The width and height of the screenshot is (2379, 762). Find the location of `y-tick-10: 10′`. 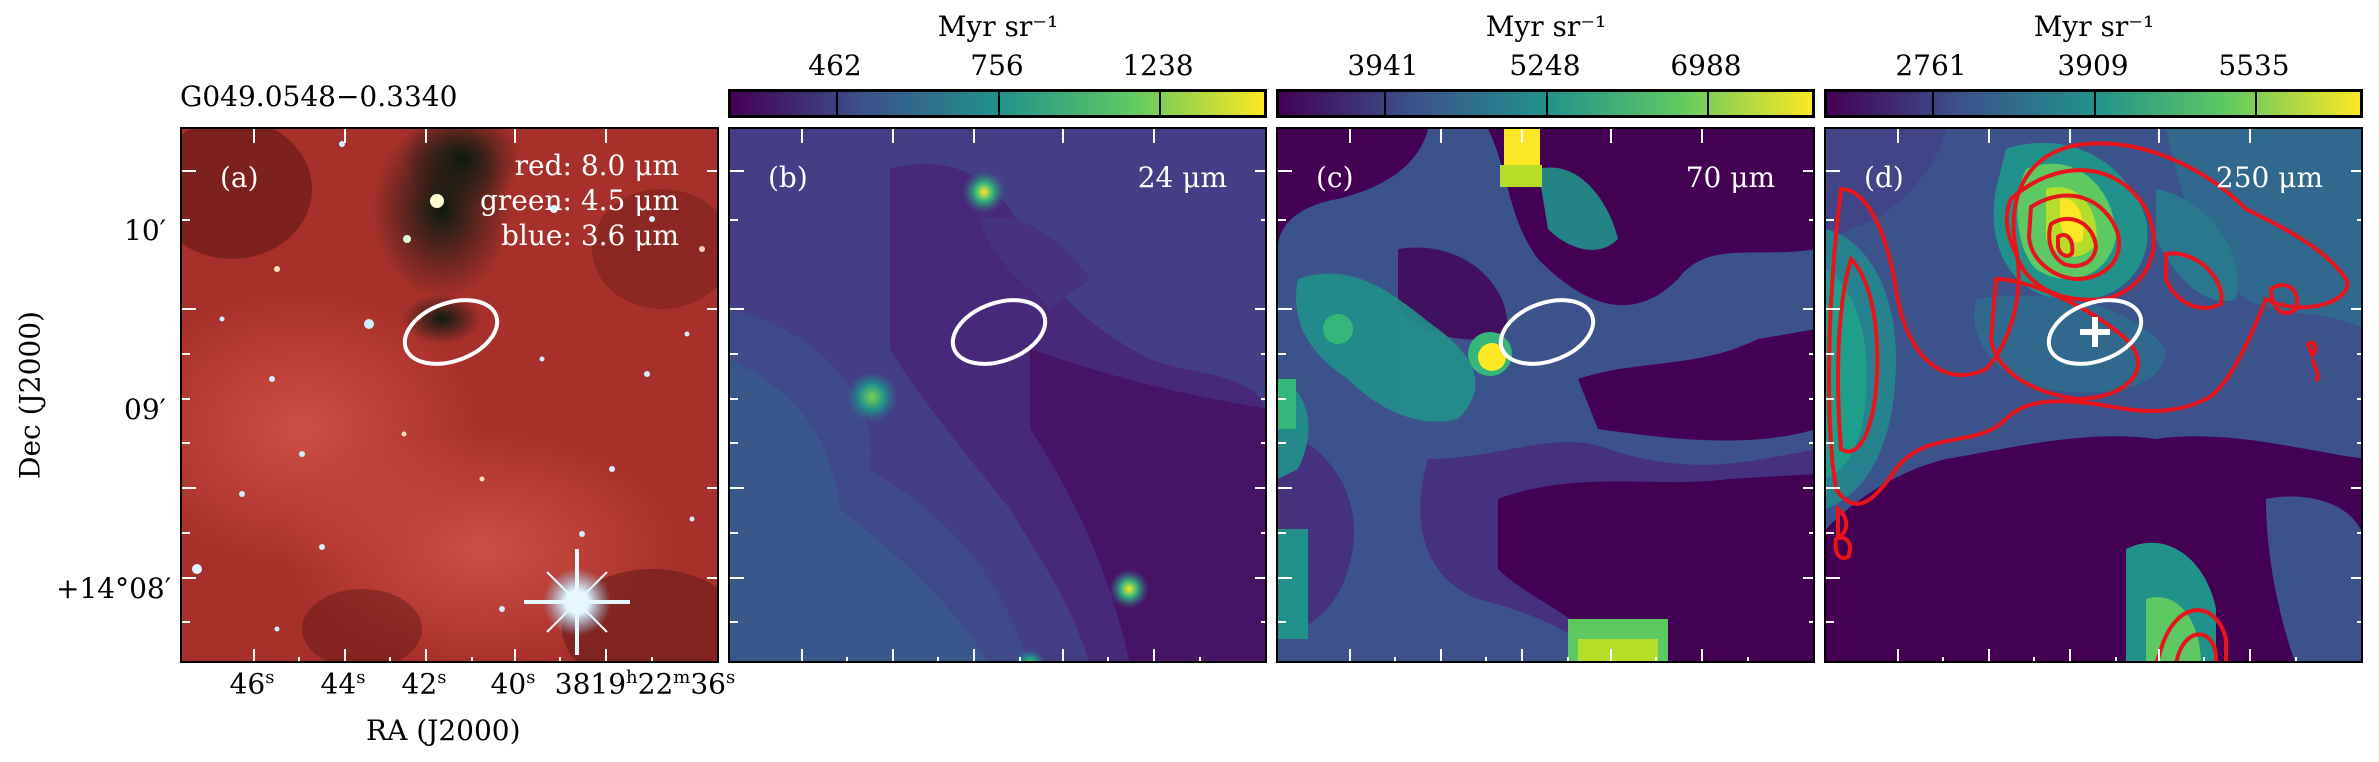

y-tick-10: 10′ is located at coordinates (145, 230).